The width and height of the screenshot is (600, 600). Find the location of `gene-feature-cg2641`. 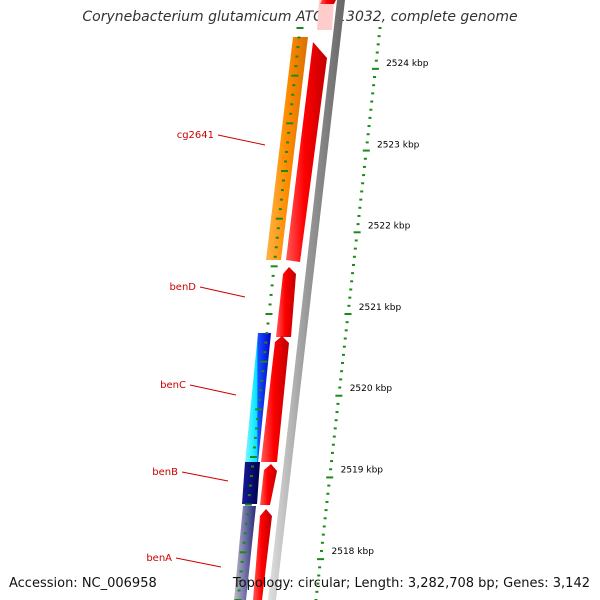

gene-feature-cg2641 is located at coordinates (287, 148).